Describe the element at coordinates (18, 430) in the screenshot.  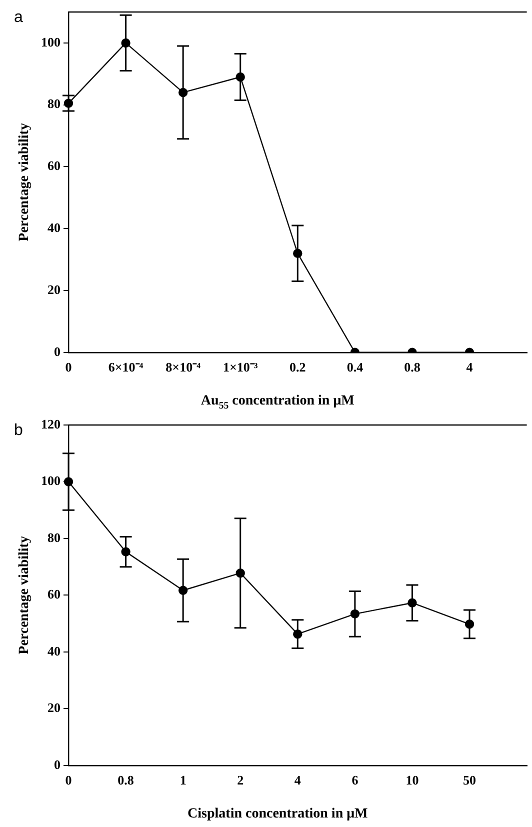
I see `text: b` at that location.